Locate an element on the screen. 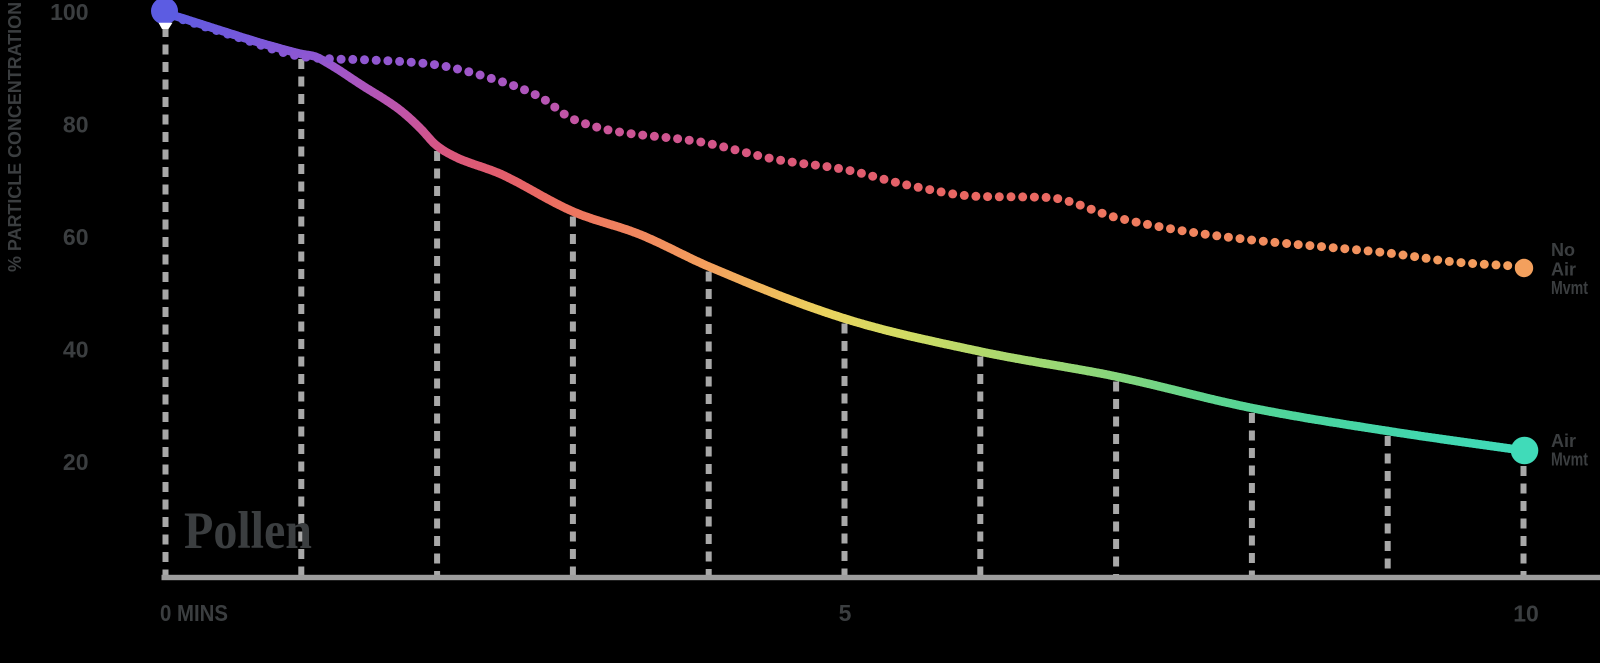 Image resolution: width=1600 pixels, height=663 pixels. svg-text: 60 is located at coordinates (76, 237).